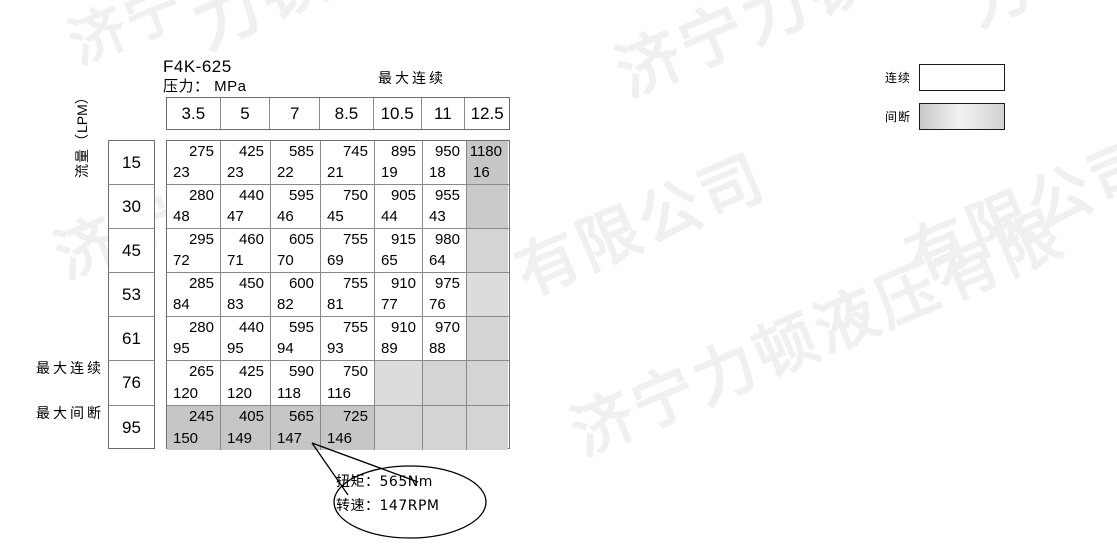  Describe the element at coordinates (445, 251) in the screenshot. I see `data-cell: 980 64` at that location.